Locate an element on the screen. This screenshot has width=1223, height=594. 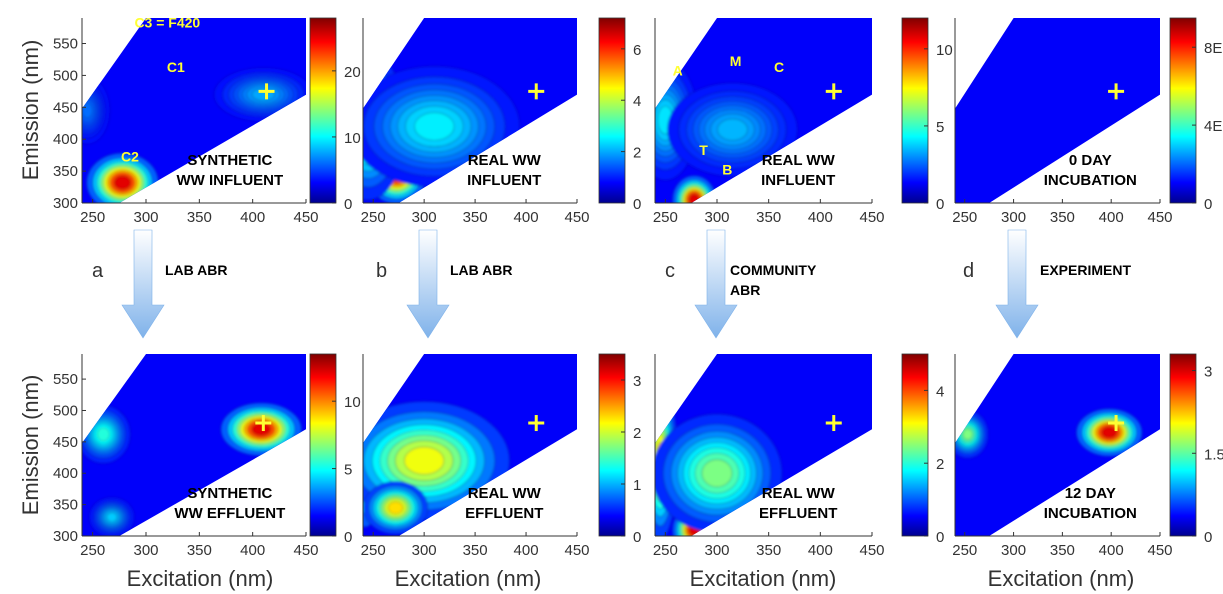
x-axis-label-2: Excitation (nm) is located at coordinates (468, 578).